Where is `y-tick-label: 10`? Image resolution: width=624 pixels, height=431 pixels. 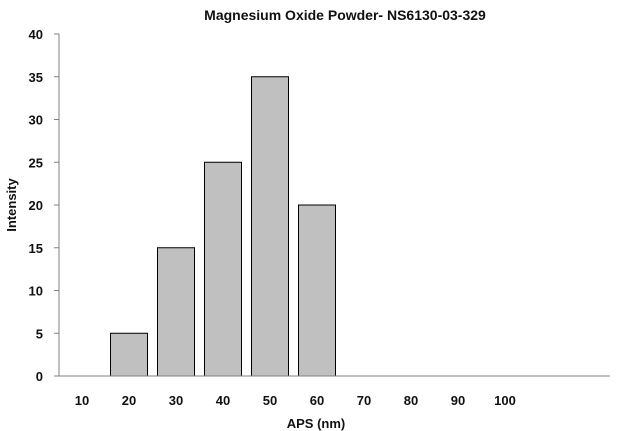 y-tick-label: 10 is located at coordinates (36, 291).